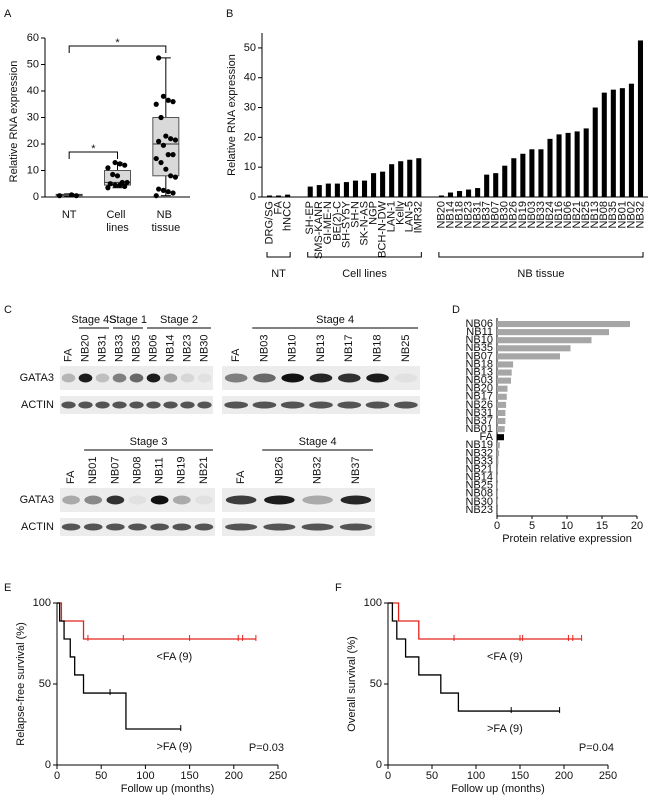  What do you see at coordinates (182, 470) in the screenshot?
I see `lane-label: NB19` at bounding box center [182, 470].